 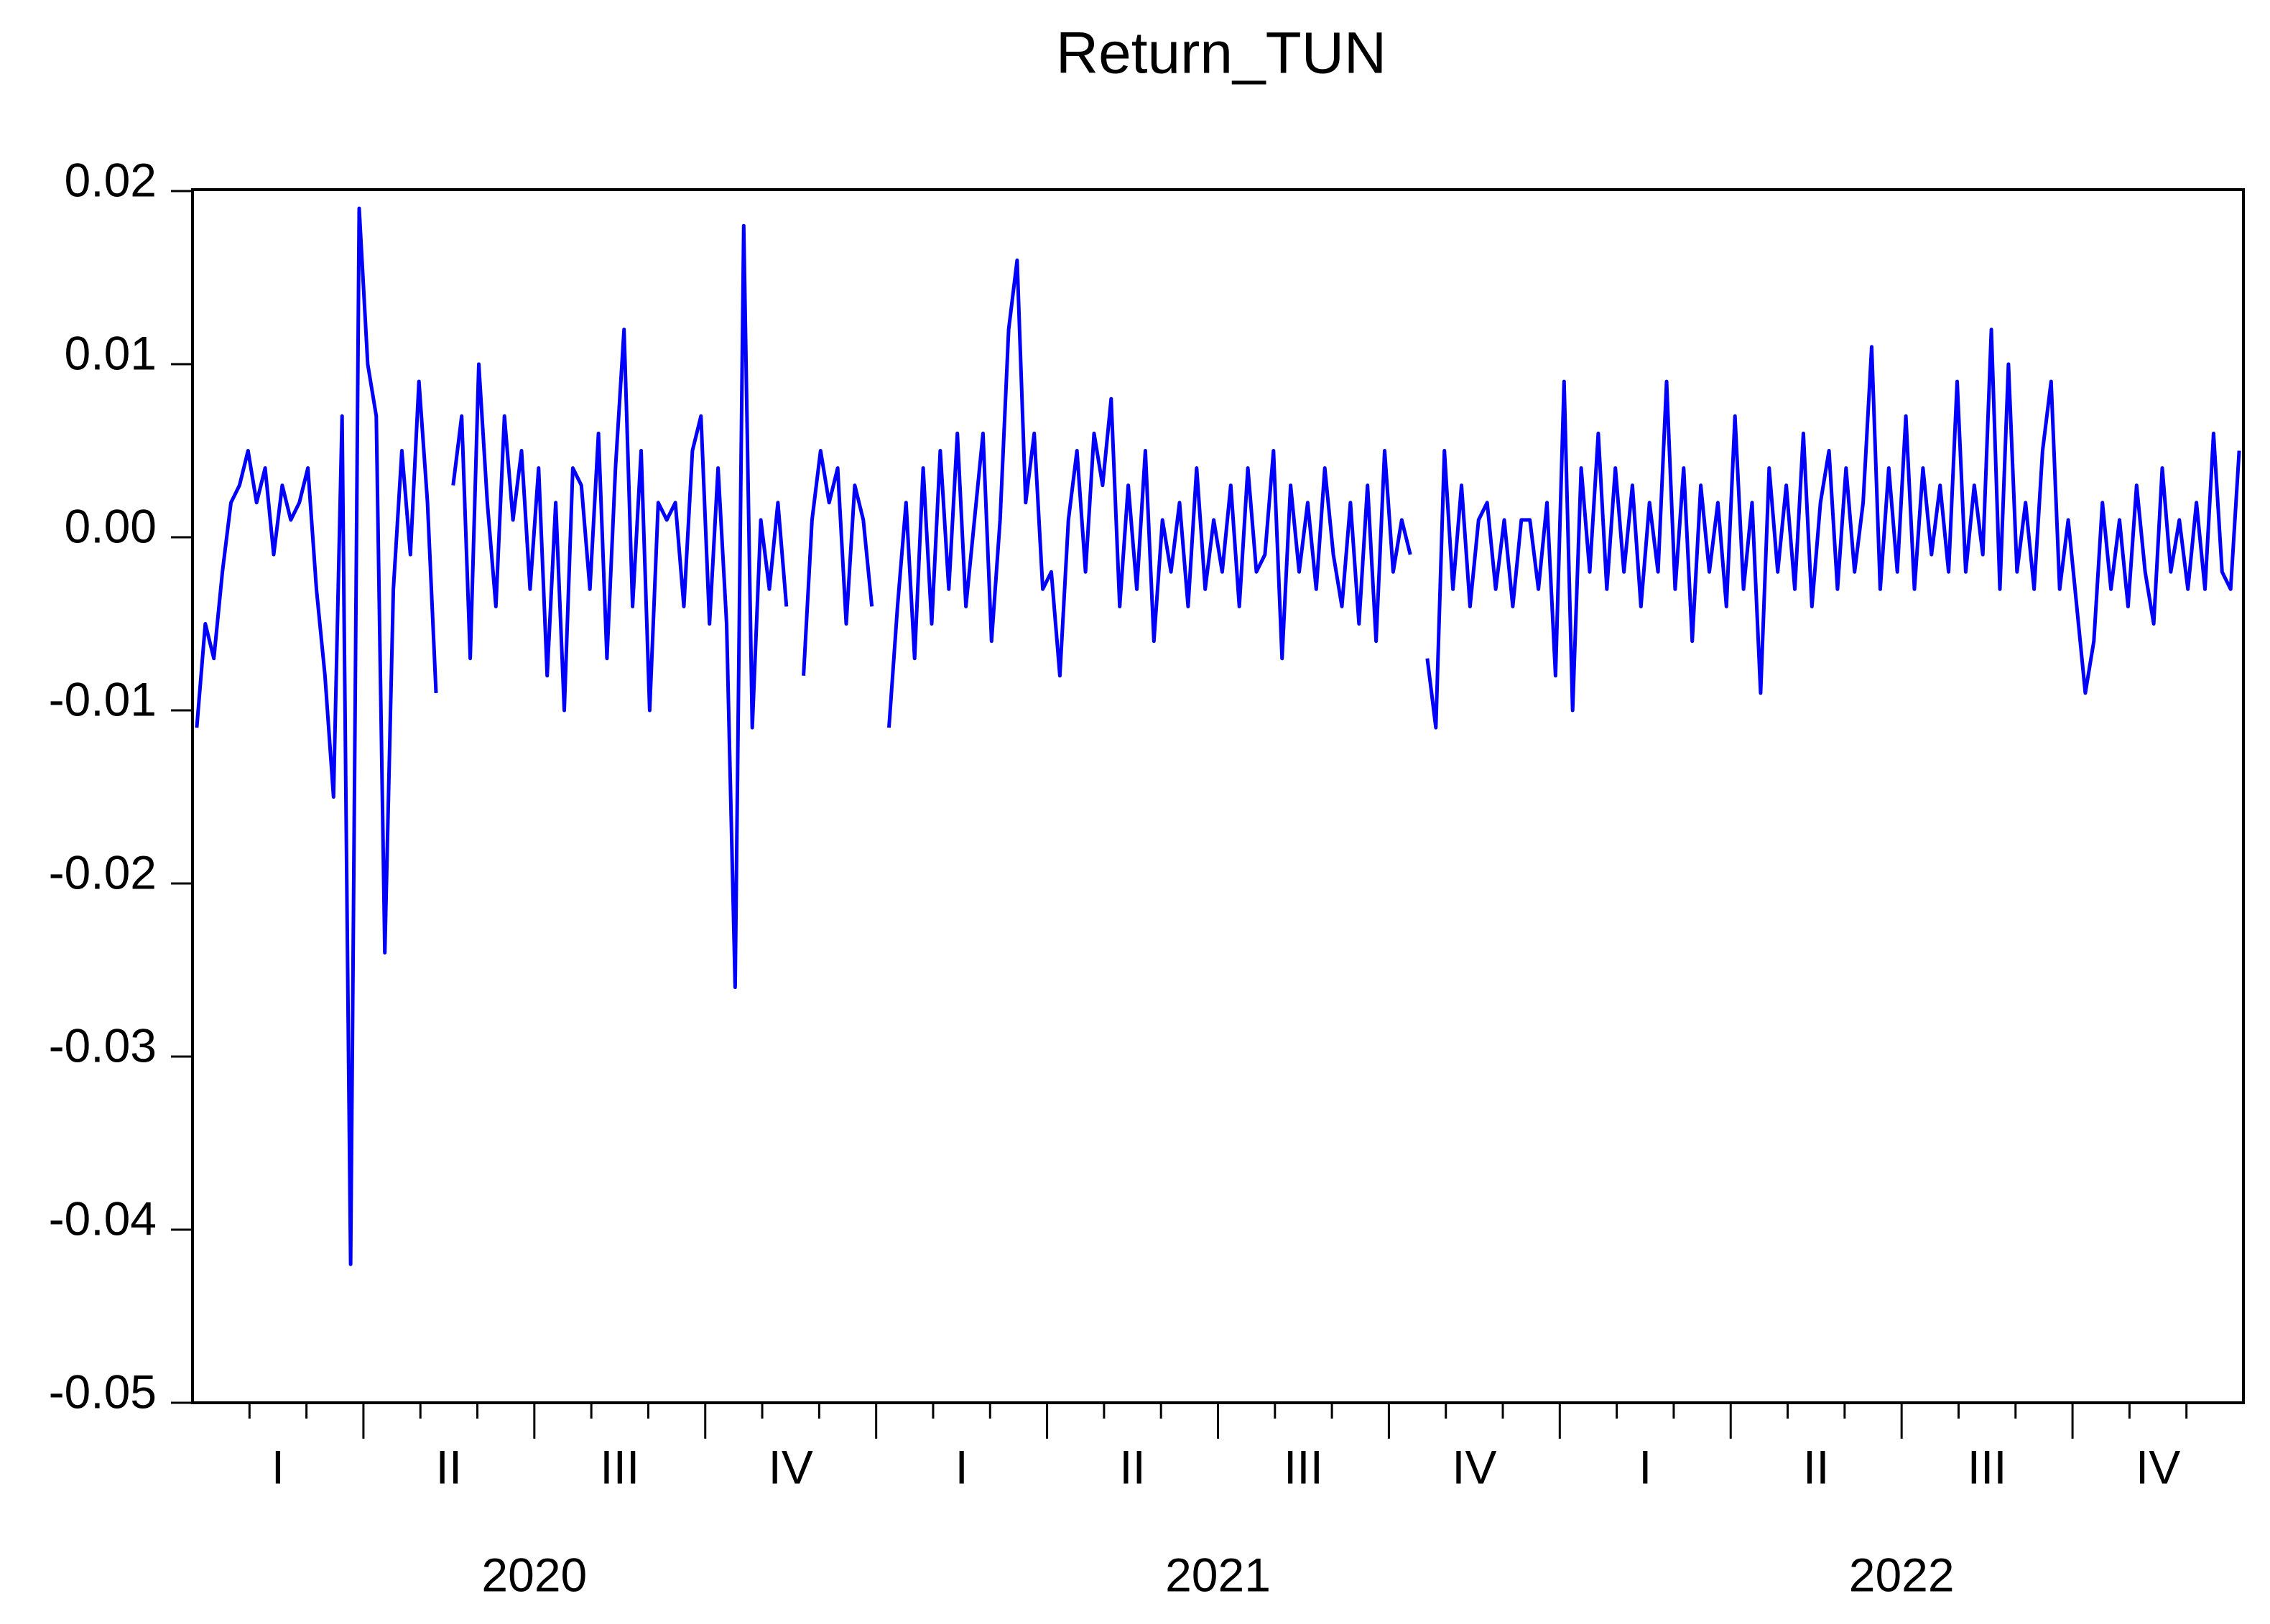 I want to click on y-tick-label: 0.01, so click(x=111, y=352).